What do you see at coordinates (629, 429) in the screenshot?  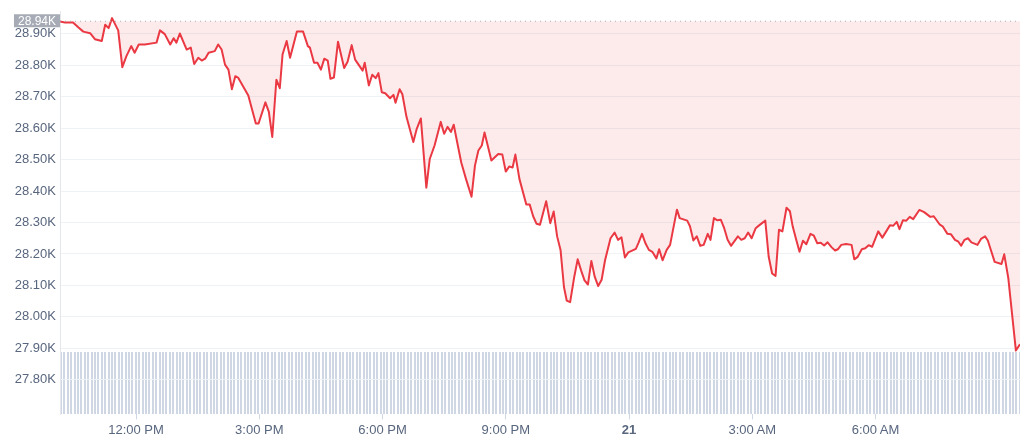 I see `x-tick-label: 21` at bounding box center [629, 429].